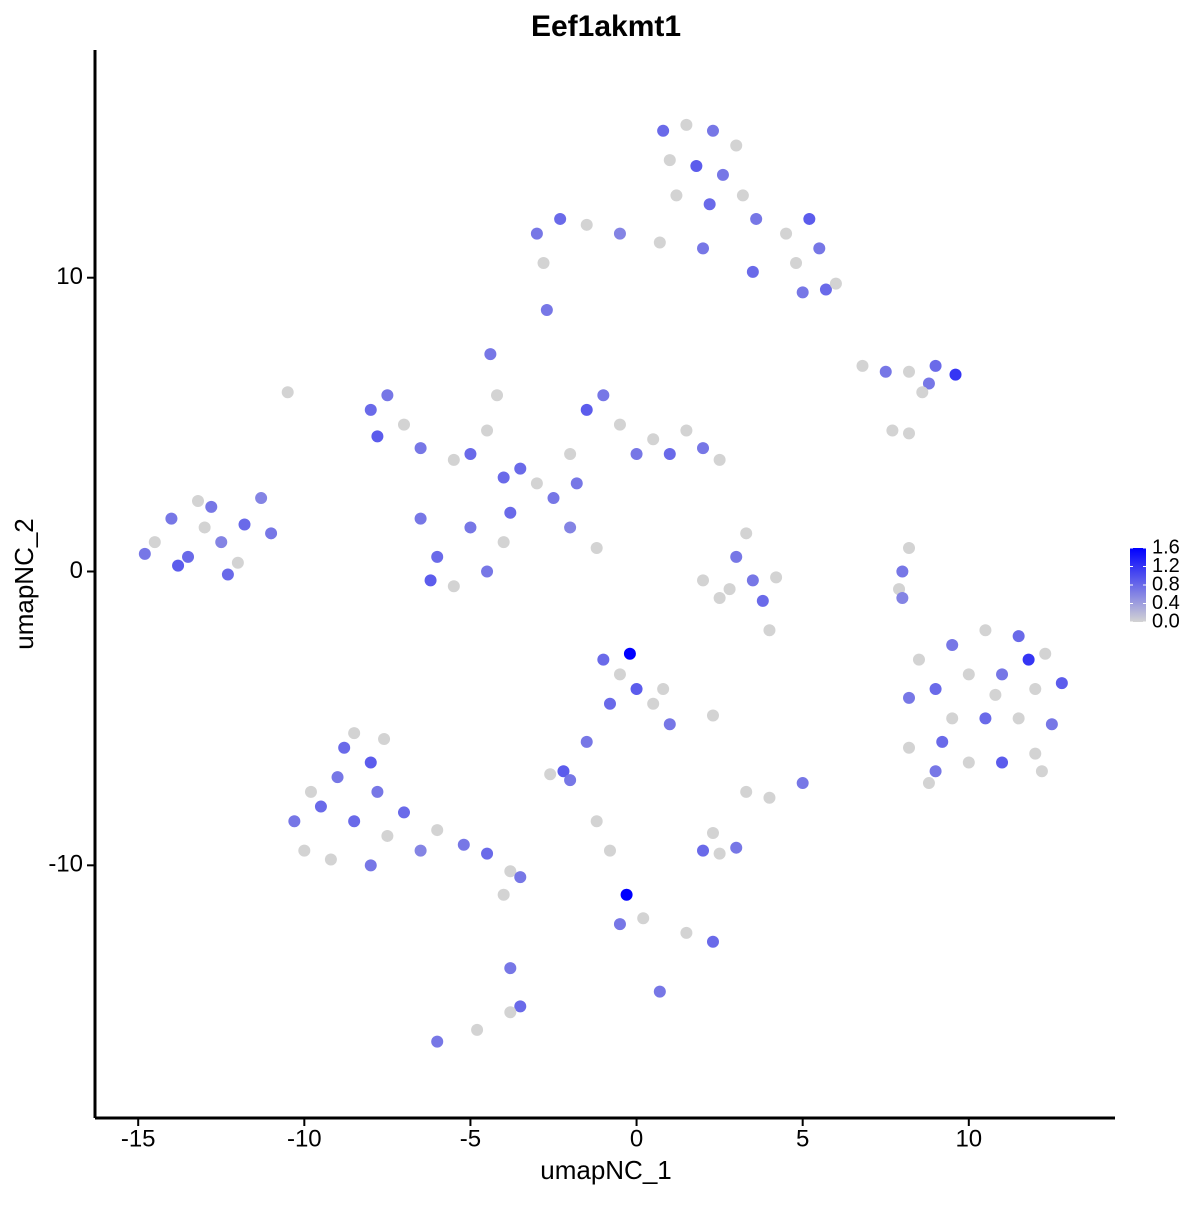 This screenshot has height=1205, width=1200. Describe the element at coordinates (1166, 566) in the screenshot. I see `colorbar-tick-label: 1.2` at that location.